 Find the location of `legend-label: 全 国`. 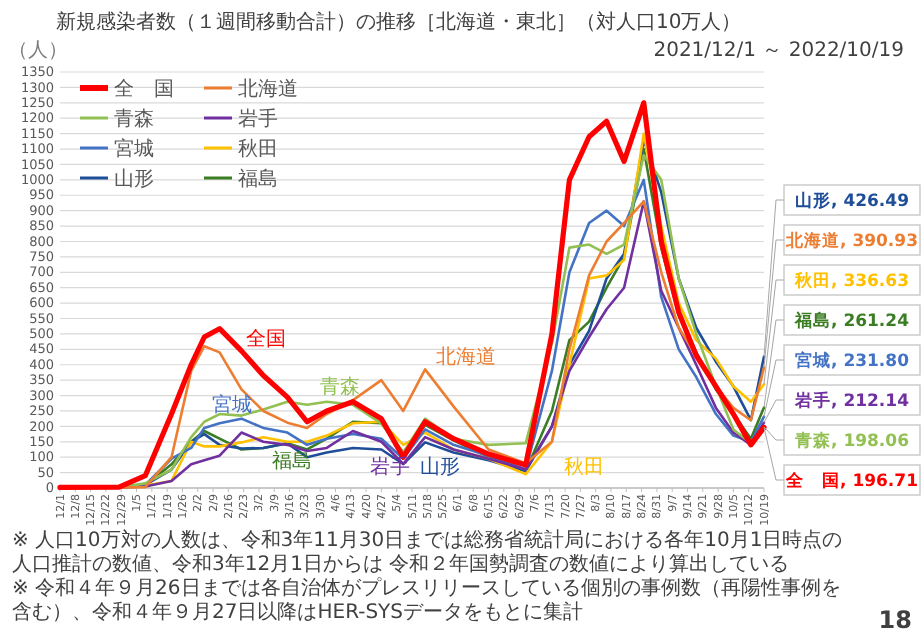

legend-label: 全 国 is located at coordinates (144, 89).